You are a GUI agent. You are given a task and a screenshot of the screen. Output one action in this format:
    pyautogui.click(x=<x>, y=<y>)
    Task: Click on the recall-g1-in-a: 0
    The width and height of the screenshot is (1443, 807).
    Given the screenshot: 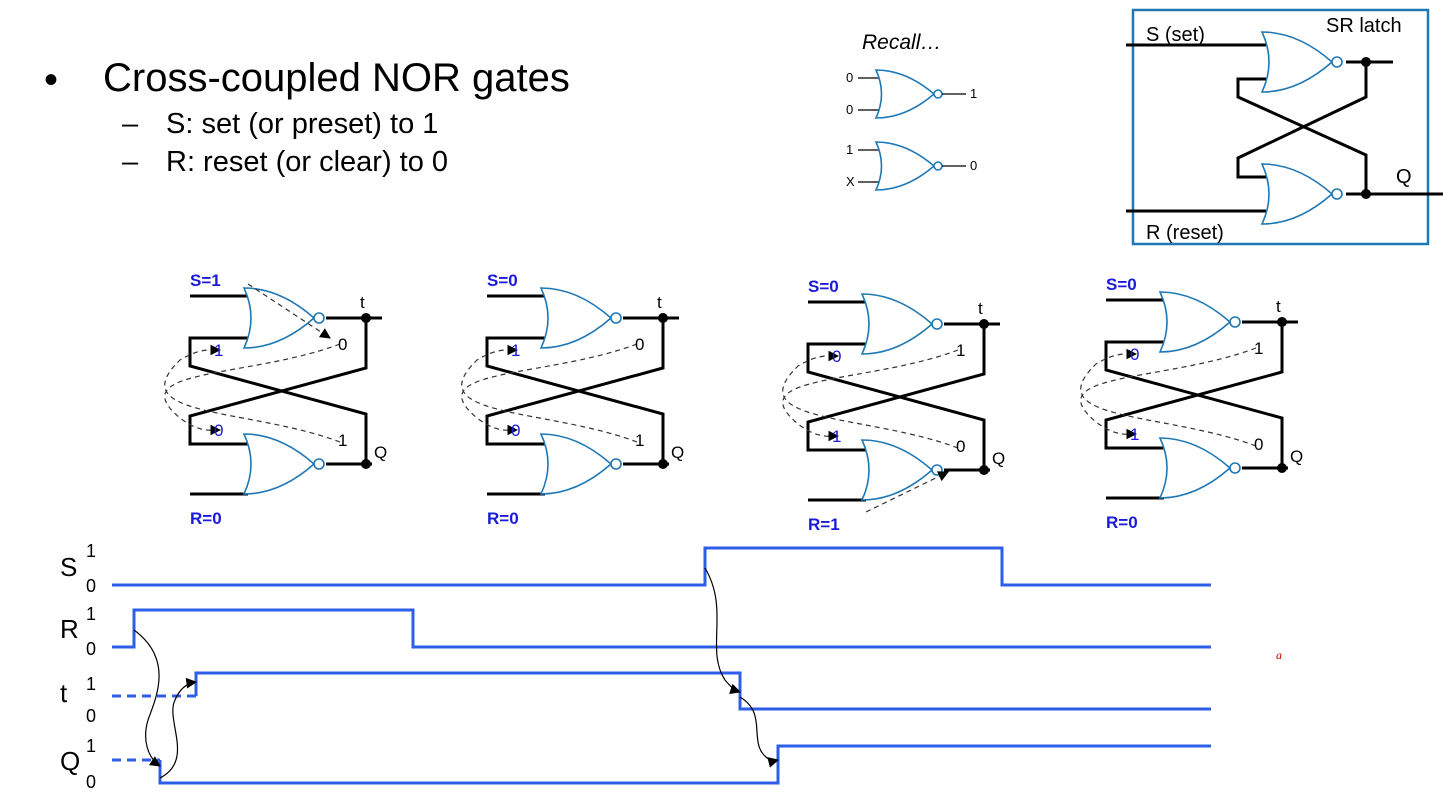 What is the action you would take?
    pyautogui.click(x=849, y=77)
    